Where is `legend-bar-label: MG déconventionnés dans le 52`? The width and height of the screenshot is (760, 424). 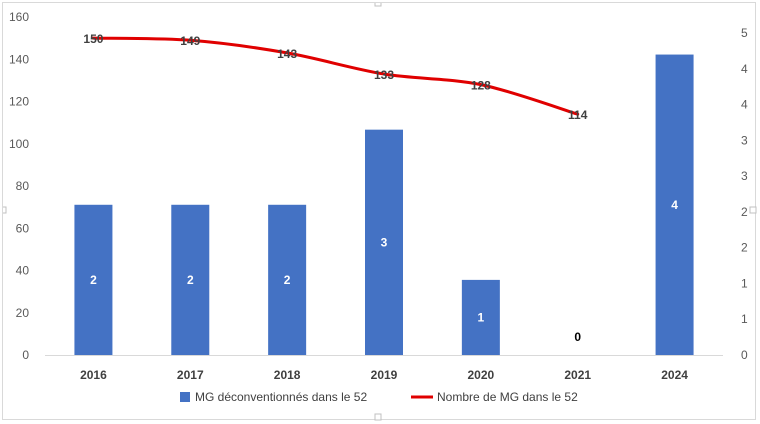 legend-bar-label: MG déconventionnés dans le 52 is located at coordinates (281, 397).